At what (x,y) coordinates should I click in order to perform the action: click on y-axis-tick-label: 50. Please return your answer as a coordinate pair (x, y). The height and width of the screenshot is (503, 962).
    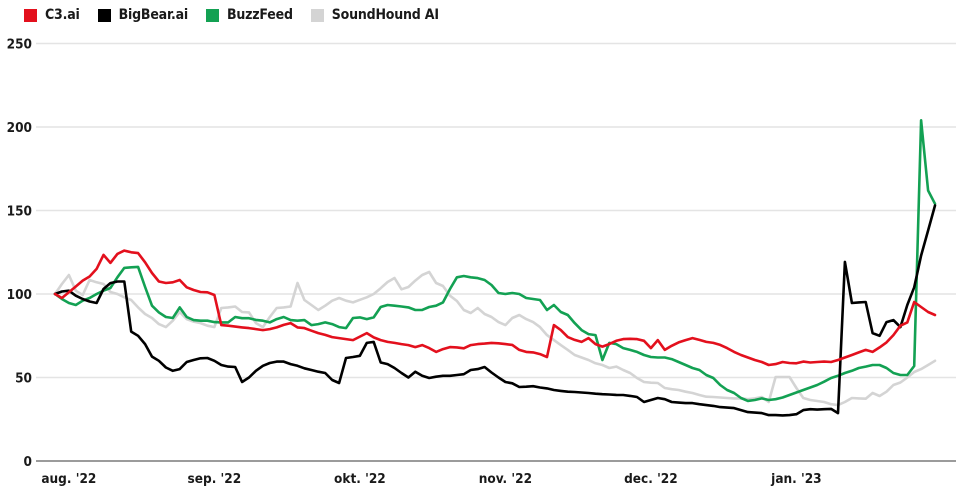
    Looking at the image, I should click on (23, 379).